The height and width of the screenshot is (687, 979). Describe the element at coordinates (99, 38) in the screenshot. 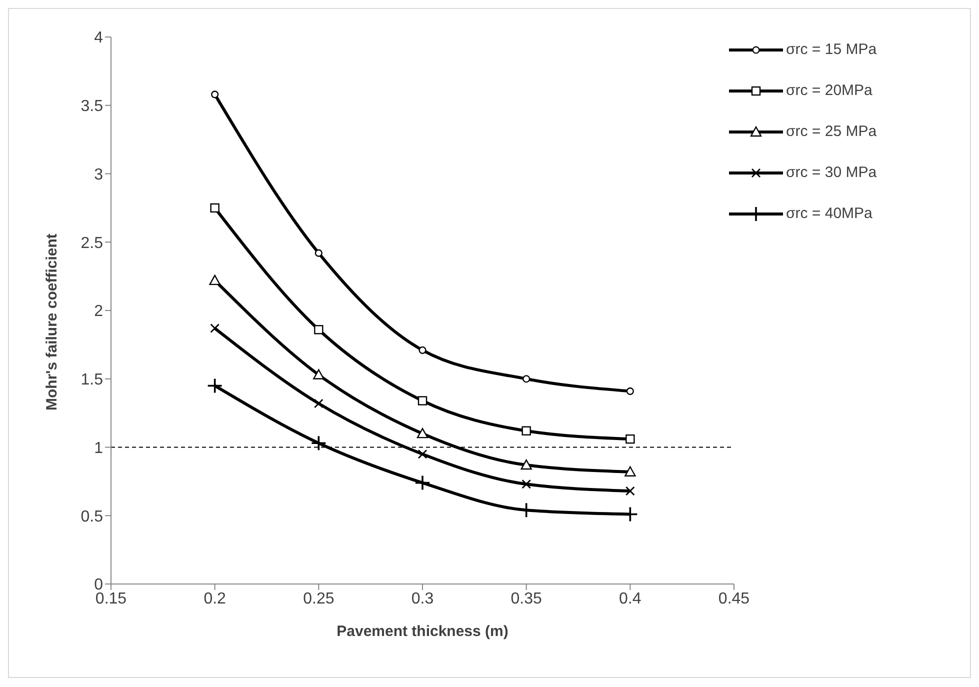

I see `y-tick-label: 4` at that location.